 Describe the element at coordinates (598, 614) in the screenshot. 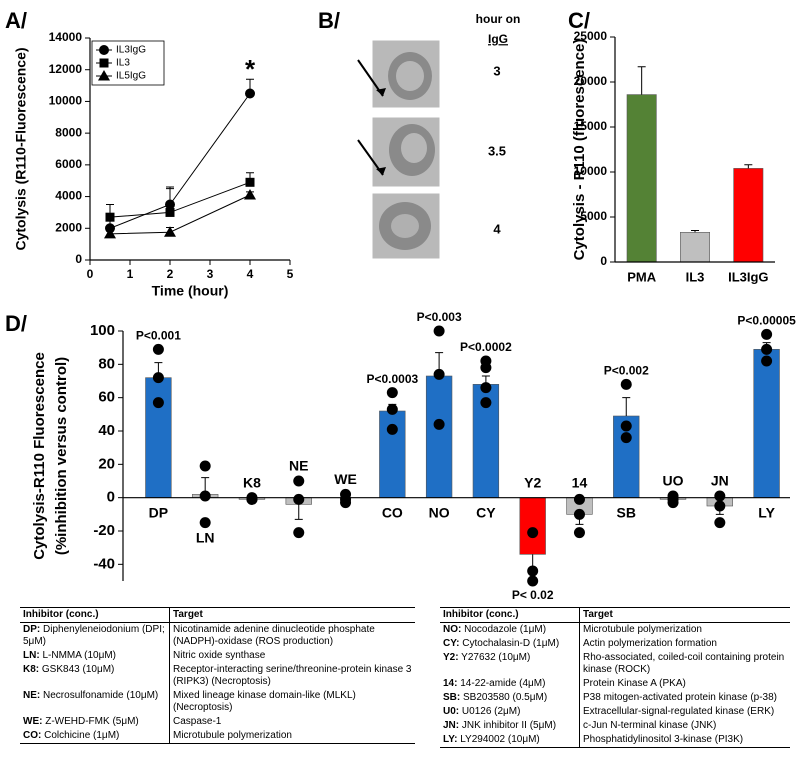

I see `header-cell: Target` at that location.